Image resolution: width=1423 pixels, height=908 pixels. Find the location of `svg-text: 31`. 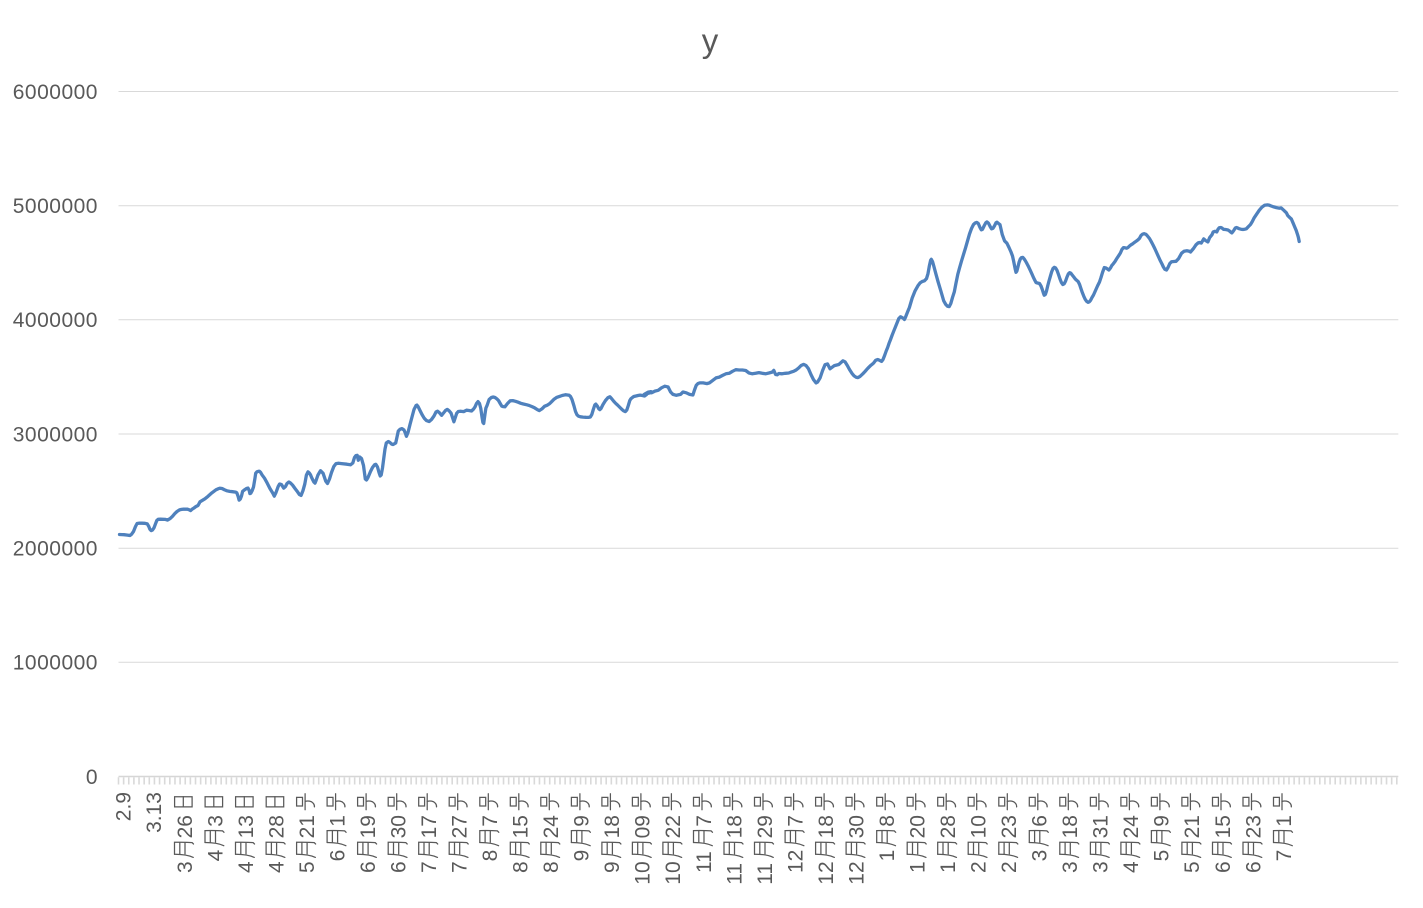

svg-text: 31 is located at coordinates (1101, 826).